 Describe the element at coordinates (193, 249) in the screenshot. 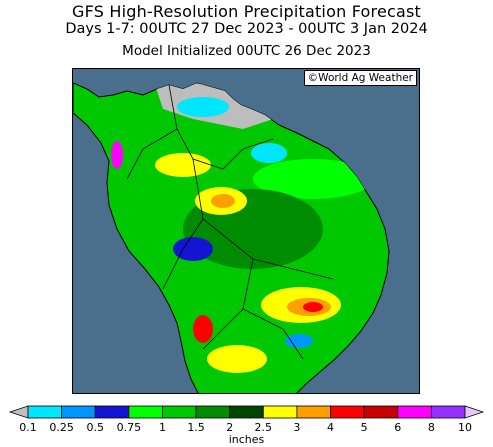

I see `blue-patch-west` at that location.